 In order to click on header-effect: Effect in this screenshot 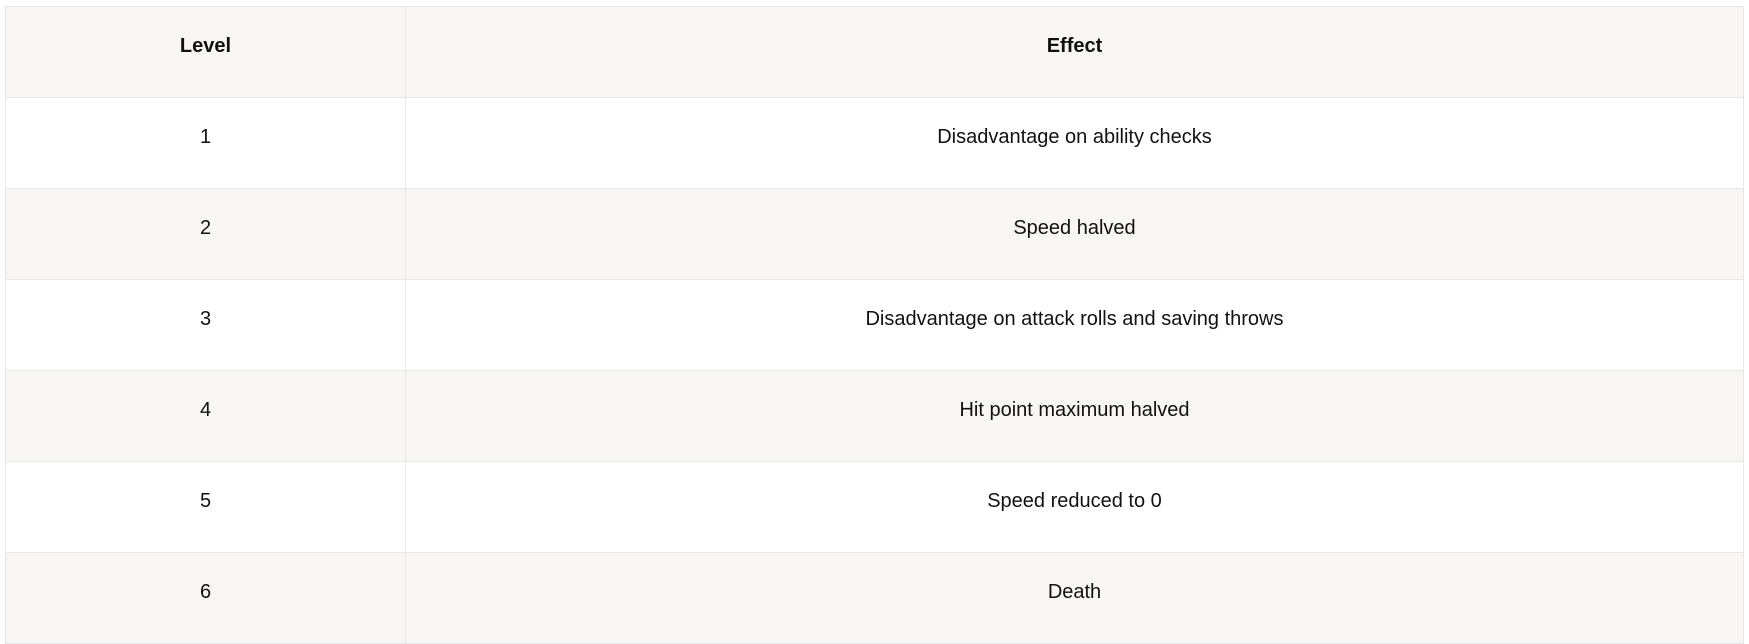, I will do `click(1074, 52)`.